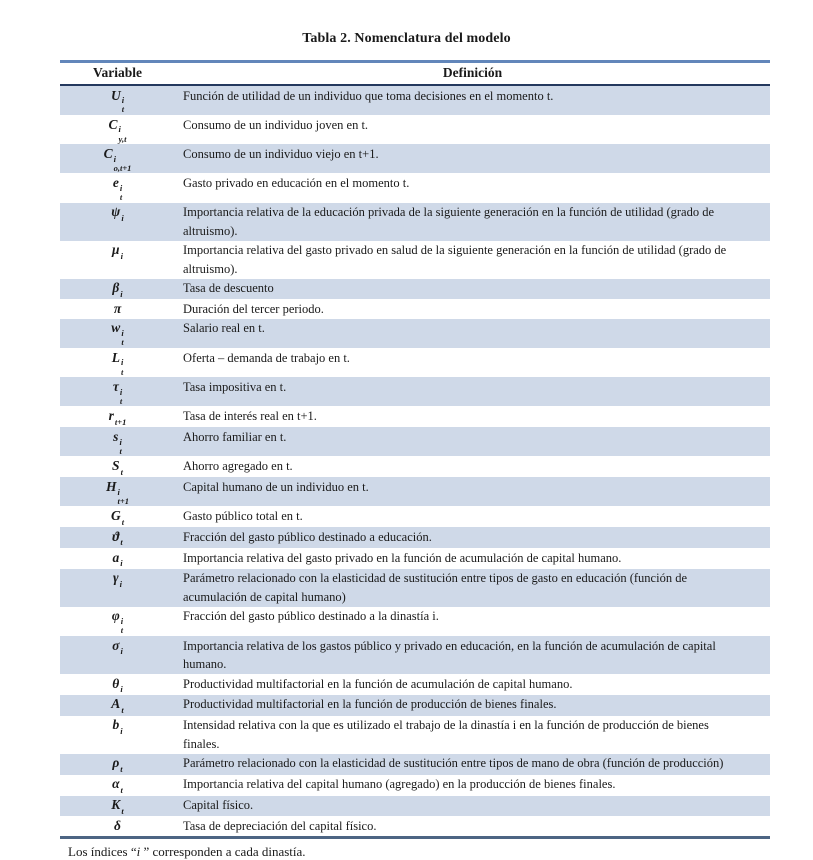 The image size is (813, 860). I want to click on variable-symbol-base: U, so click(115, 95).